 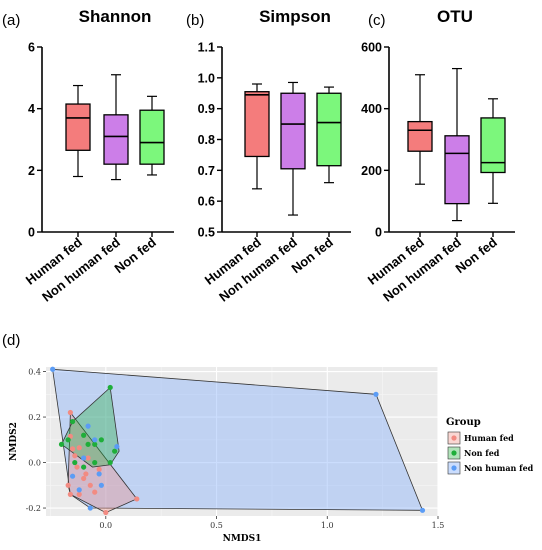 I want to click on y-tick-label: 600, so click(x=371, y=48).